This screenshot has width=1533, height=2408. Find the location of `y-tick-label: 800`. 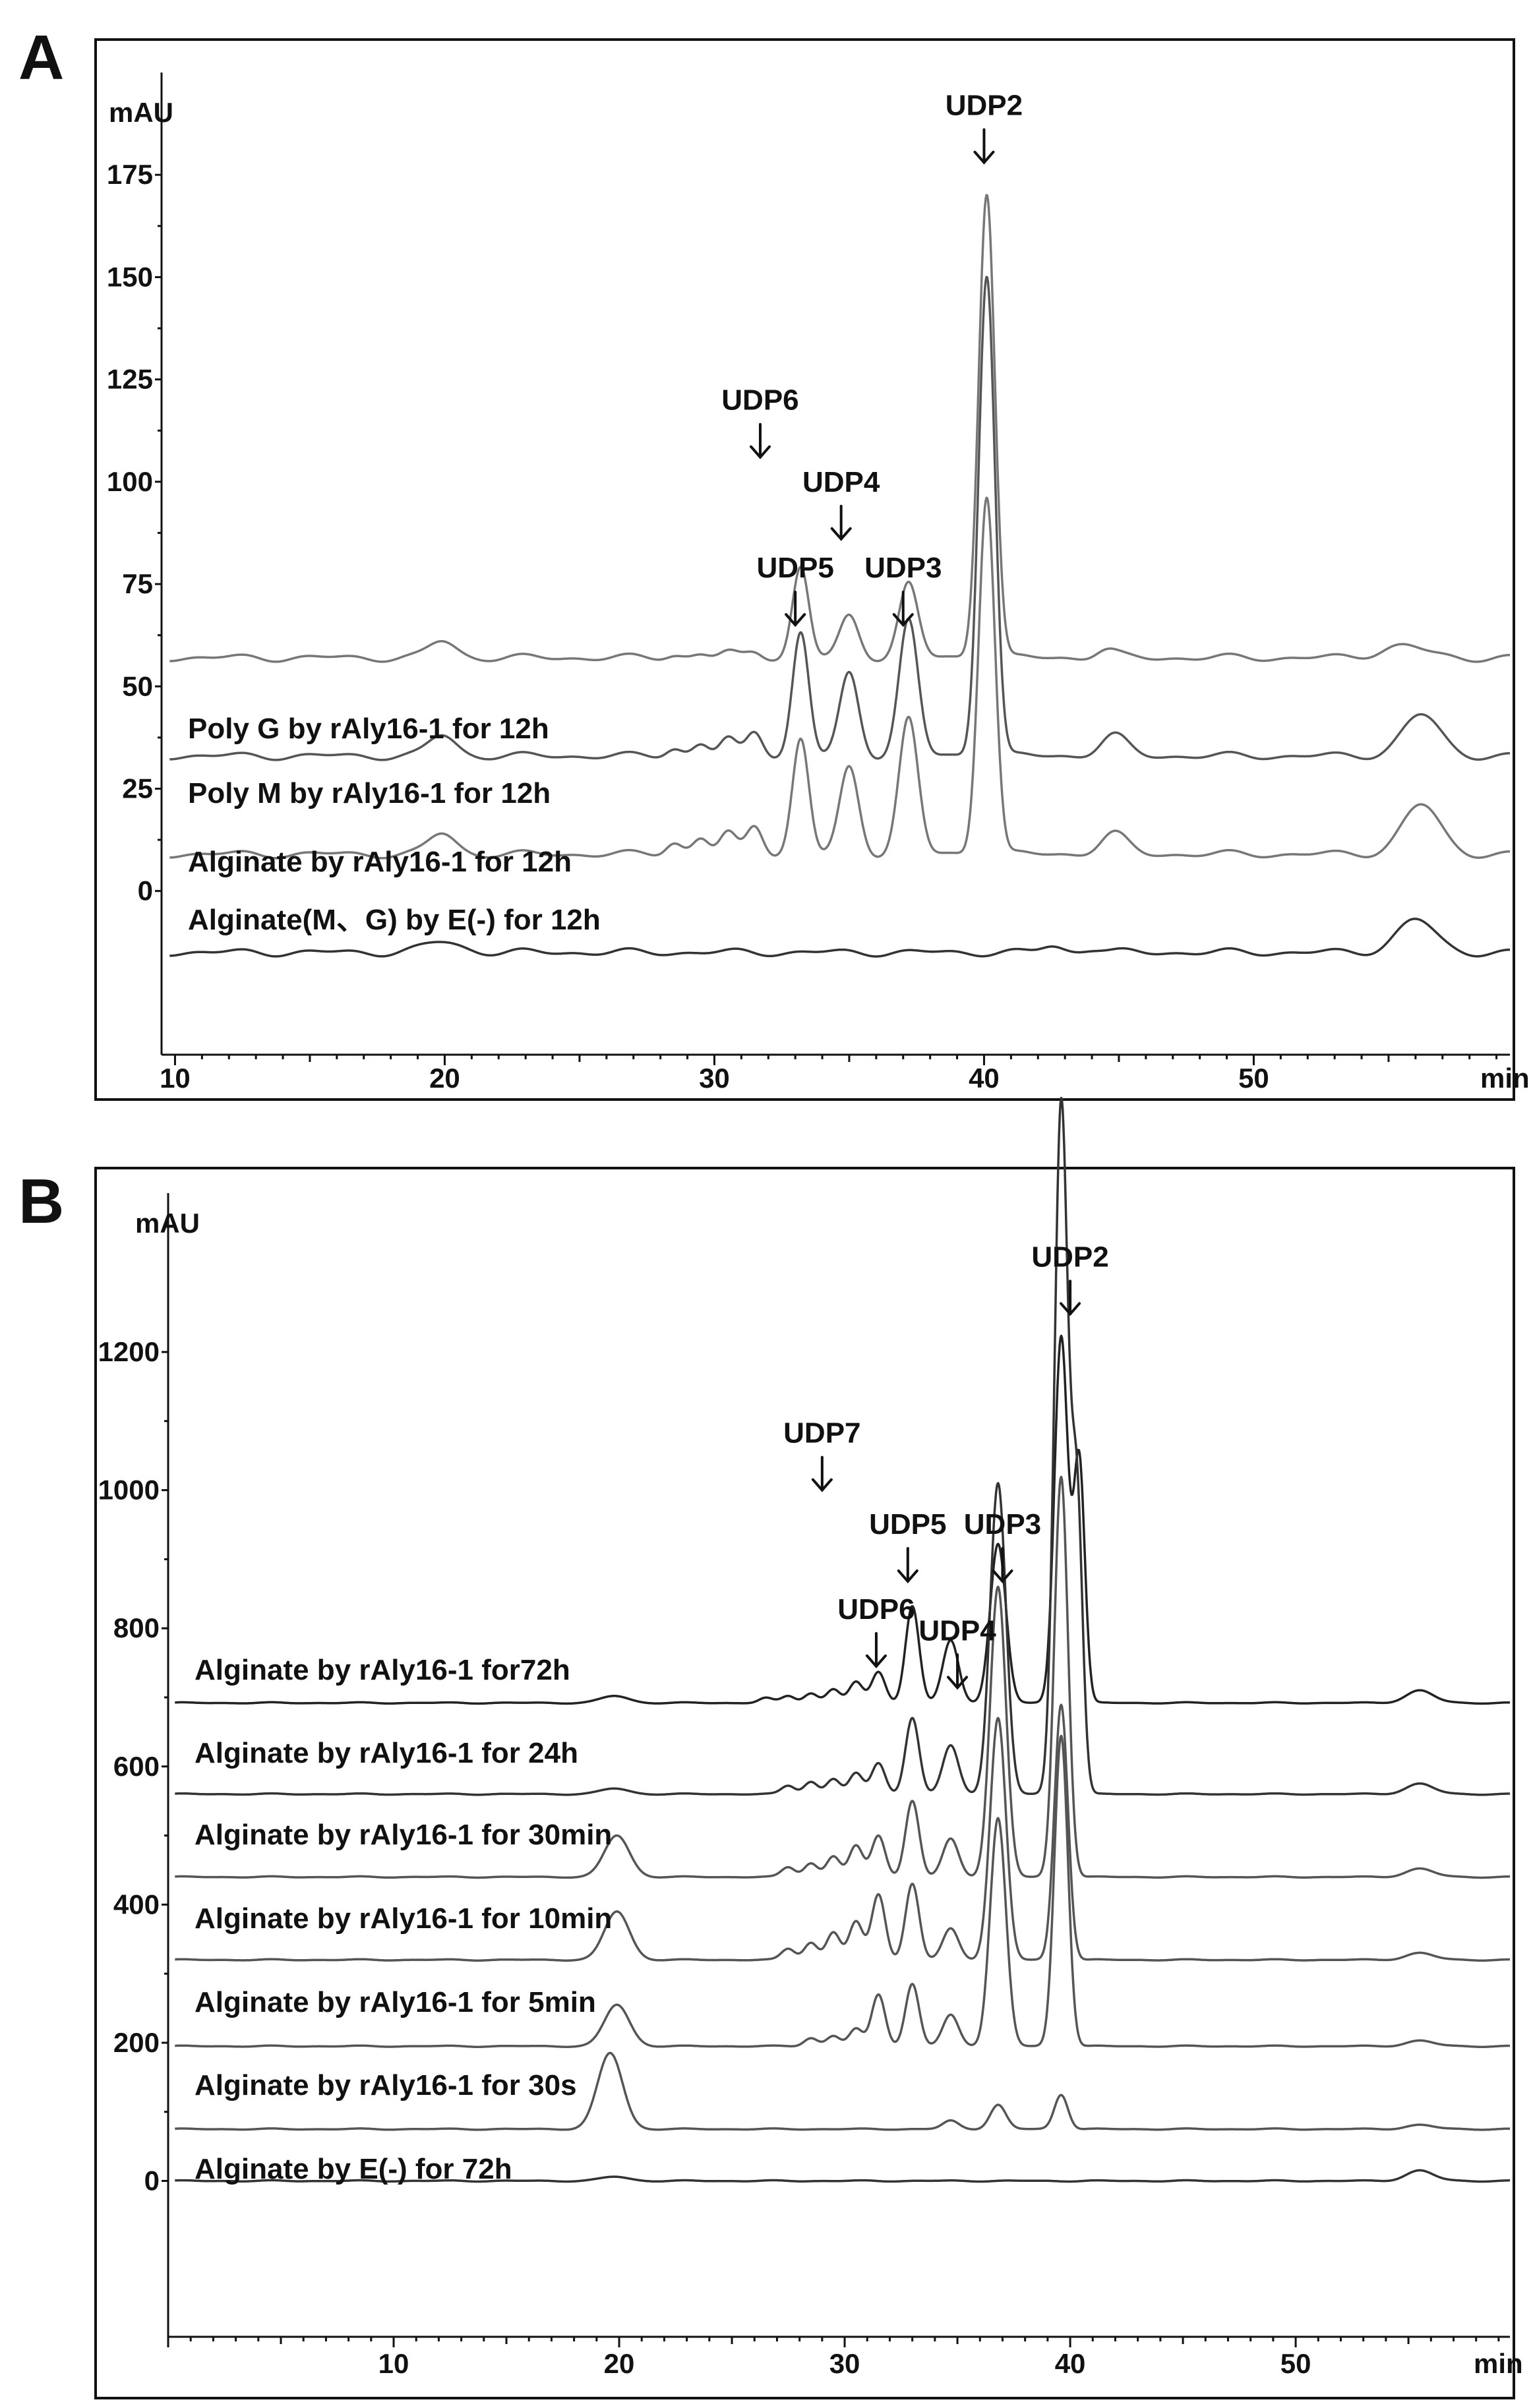

y-tick-label: 800 is located at coordinates (136, 1627).